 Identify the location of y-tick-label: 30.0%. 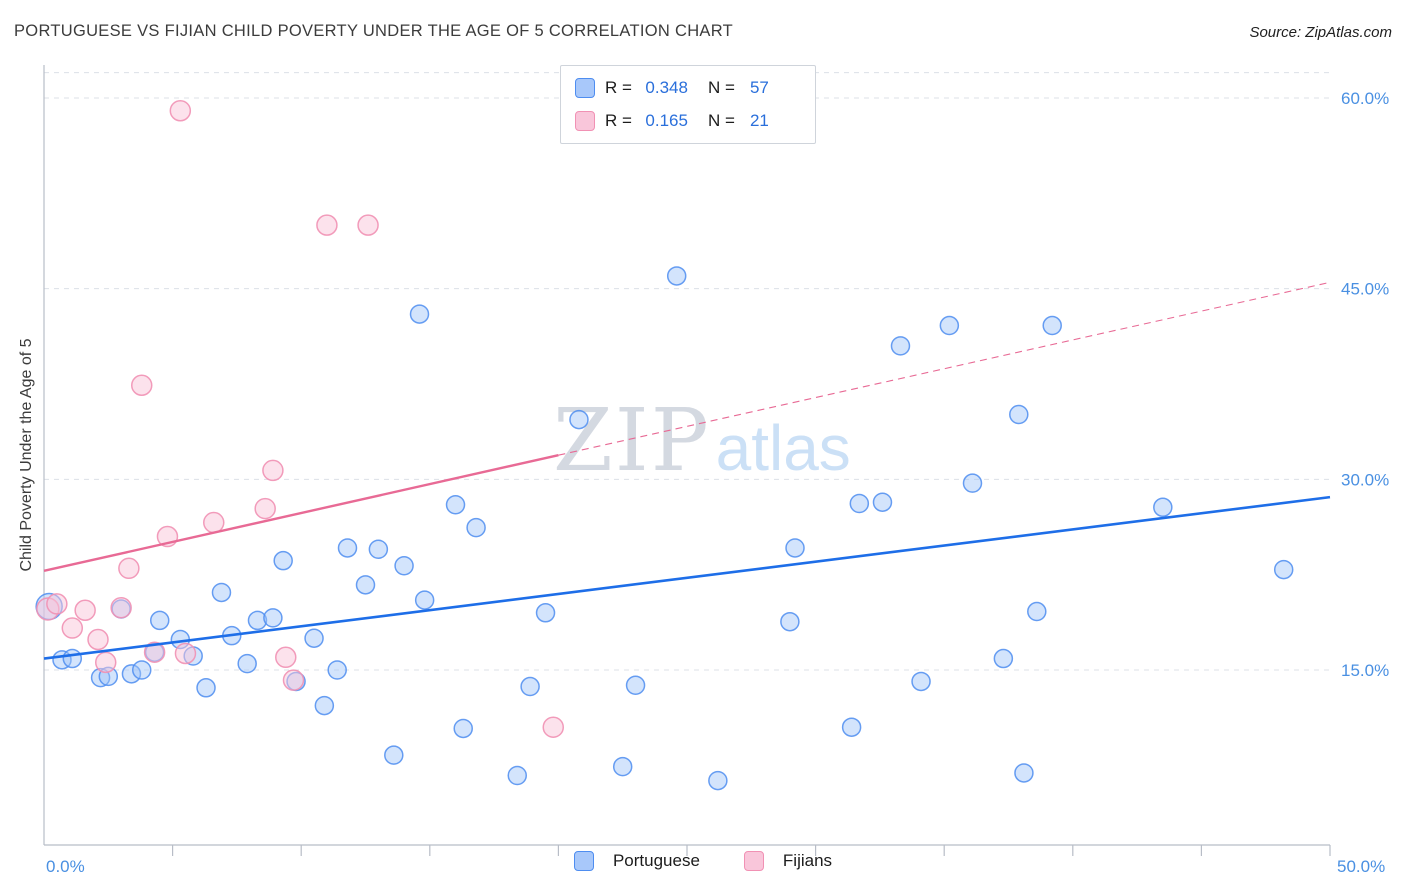
(1365, 479).